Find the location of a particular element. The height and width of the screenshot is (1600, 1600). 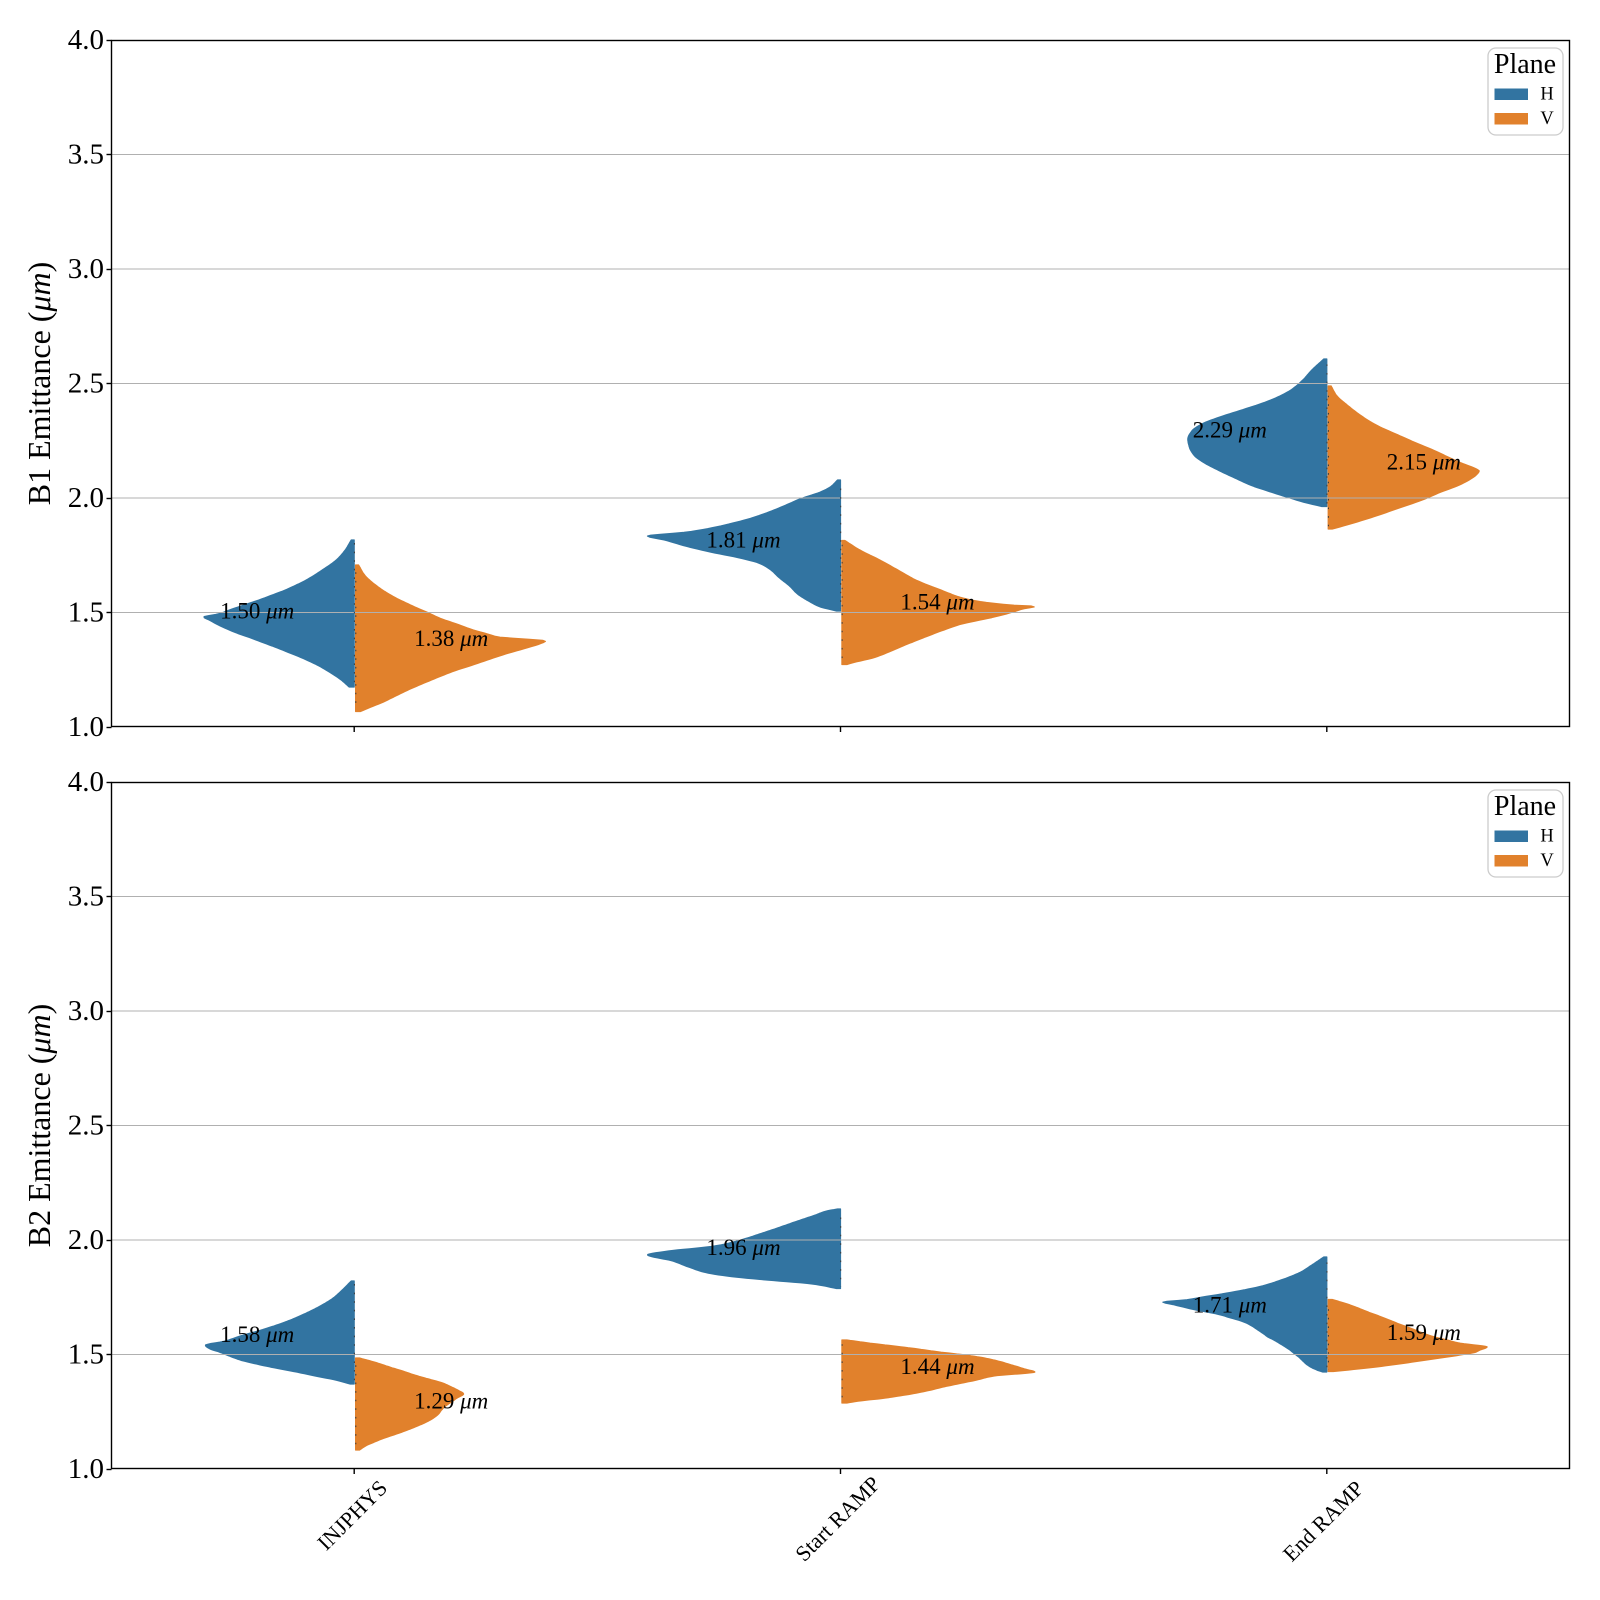

svg-text: 1.54 μm is located at coordinates (937, 601).